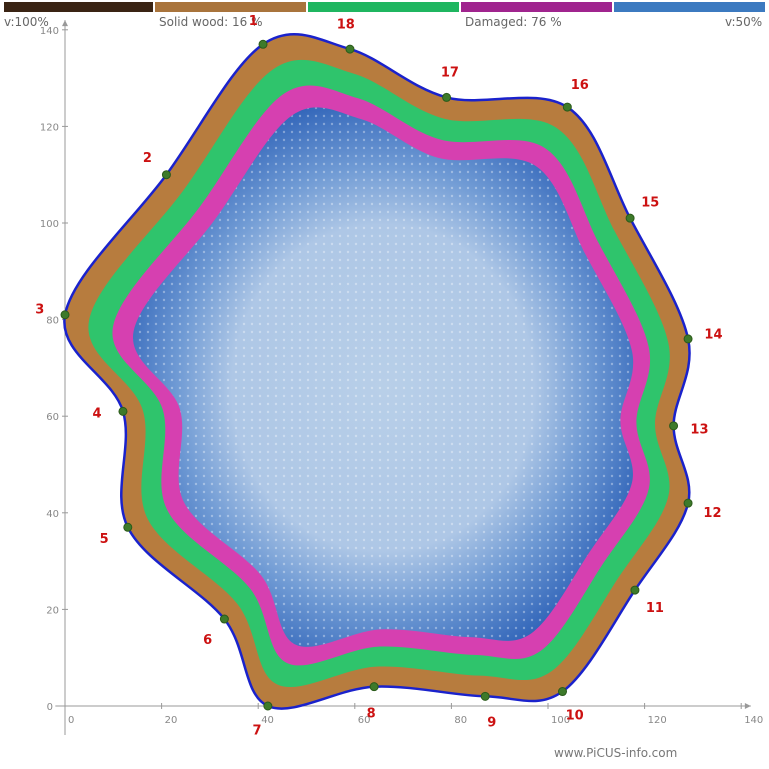 Image resolution: width=769 pixels, height=769 pixels. Describe the element at coordinates (580, 85) in the screenshot. I see `sensor-label: 16` at that location.